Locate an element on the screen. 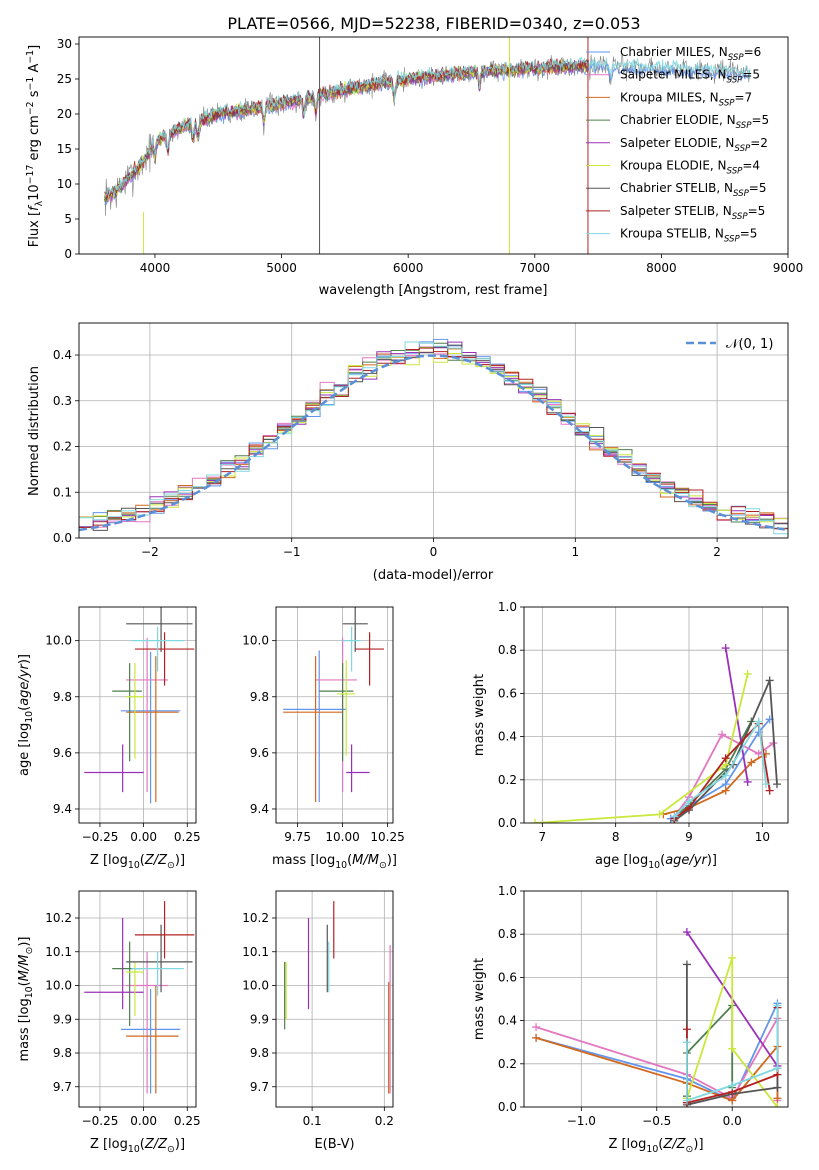 This screenshot has height=1170, width=819. x-axis-label: mass [log10(M/M⊙)] is located at coordinates (334, 862).